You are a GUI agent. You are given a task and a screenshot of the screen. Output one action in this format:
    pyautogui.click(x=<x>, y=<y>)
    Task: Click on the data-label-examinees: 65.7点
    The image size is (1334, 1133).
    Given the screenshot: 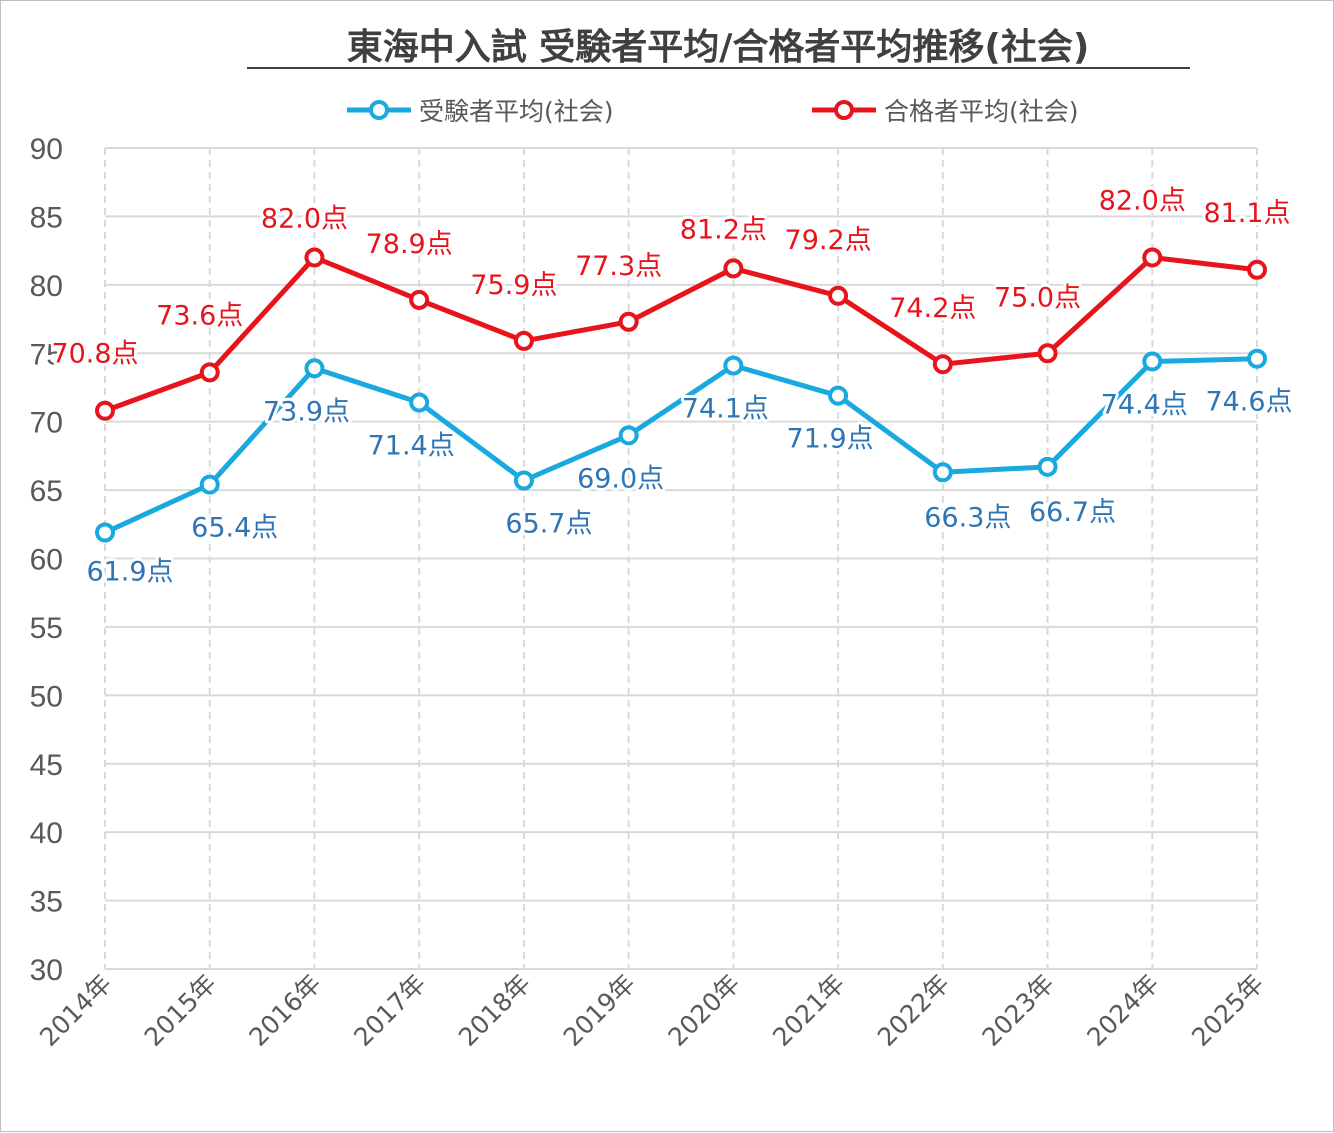 What is the action you would take?
    pyautogui.click(x=548, y=524)
    